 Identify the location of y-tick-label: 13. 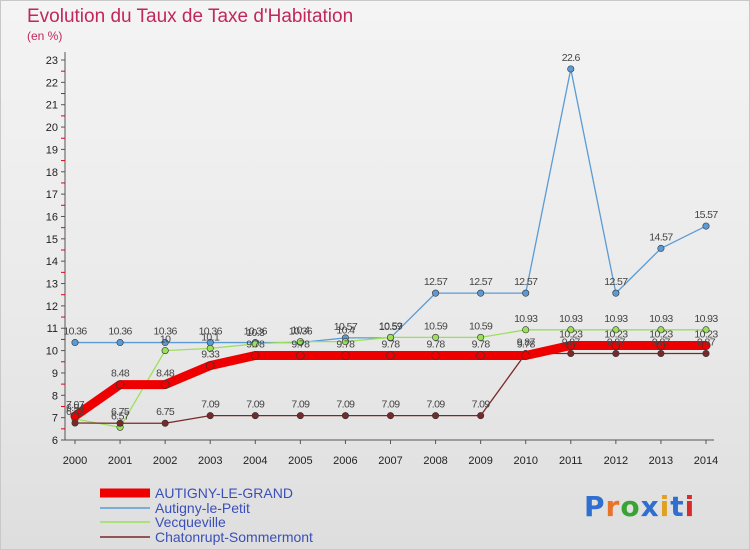
(52, 285).